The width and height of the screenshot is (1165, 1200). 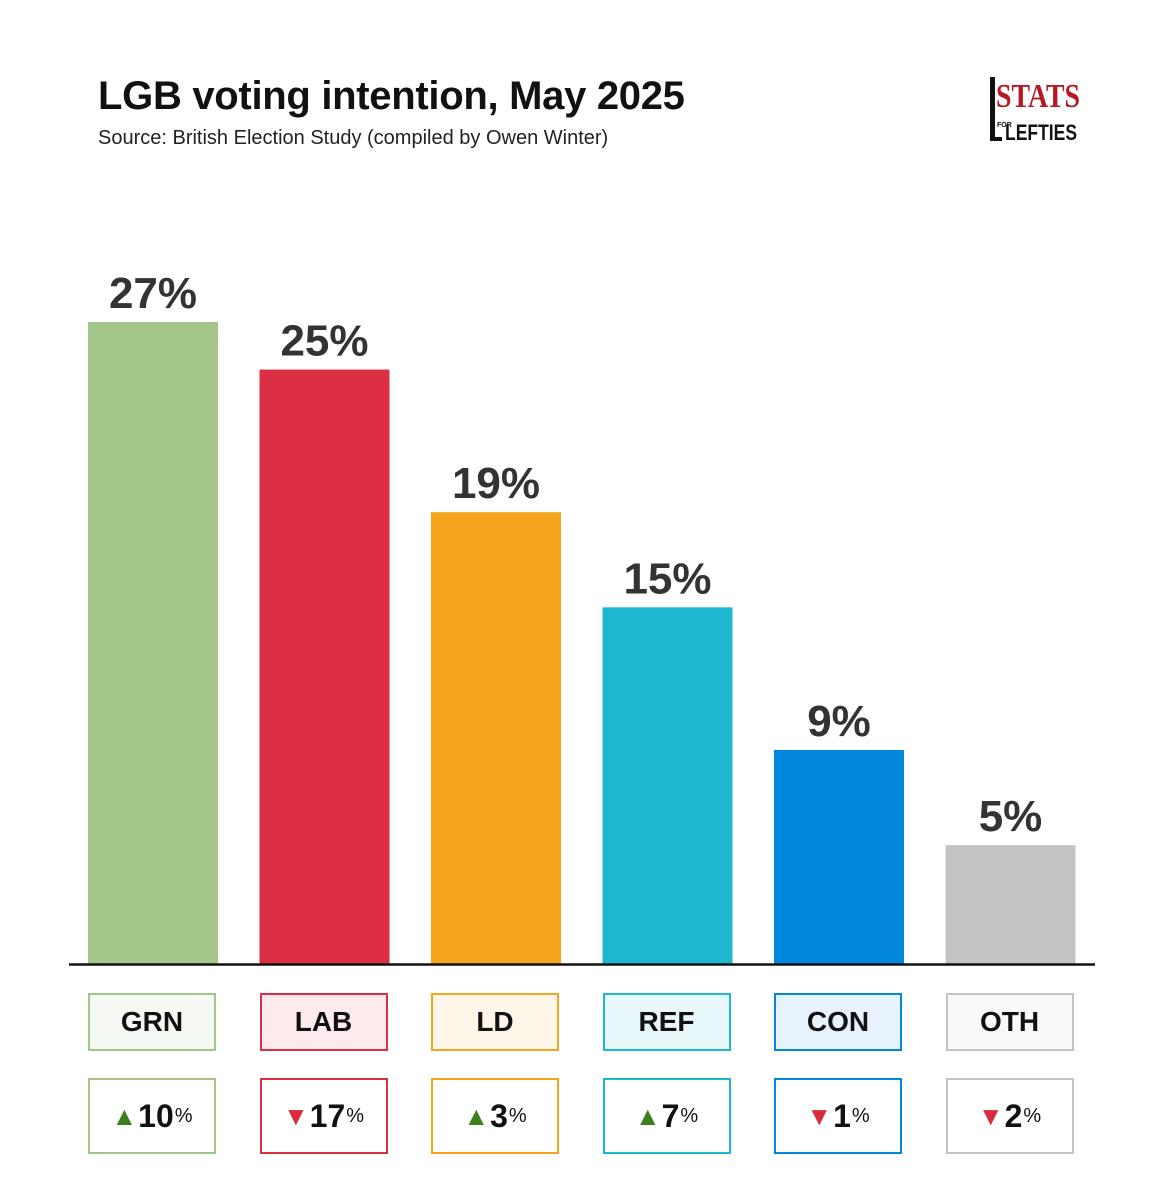 What do you see at coordinates (666, 1022) in the screenshot?
I see `category-label-ref: REF` at bounding box center [666, 1022].